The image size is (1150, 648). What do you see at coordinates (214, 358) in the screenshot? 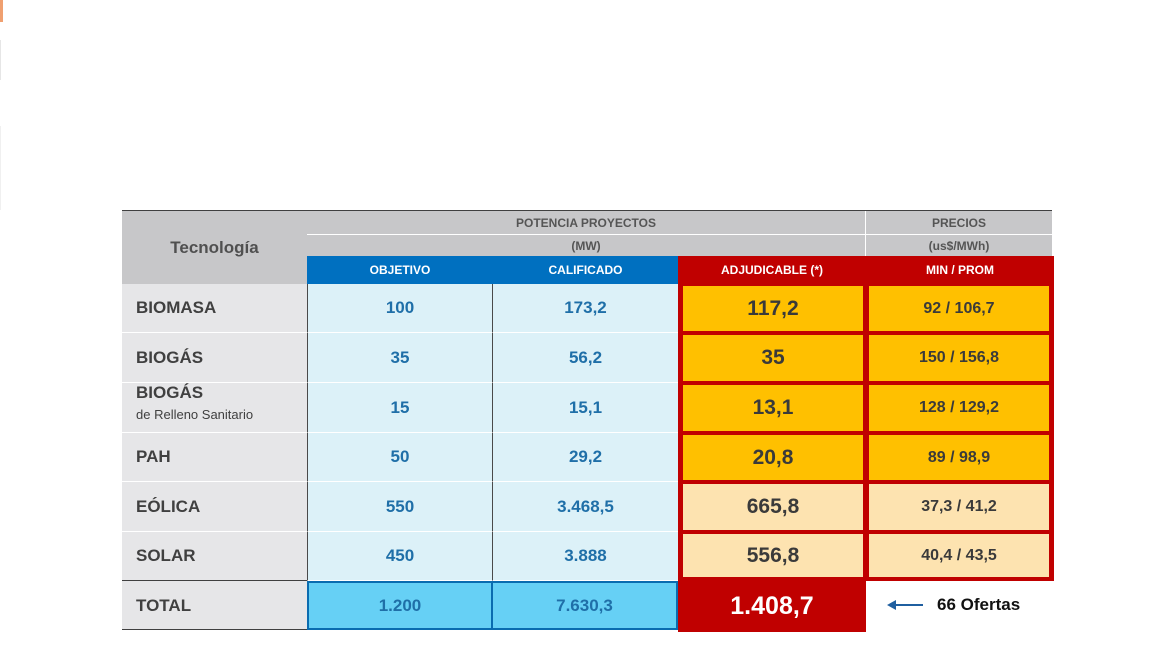
I see `row-label: BIOGÁS` at bounding box center [214, 358].